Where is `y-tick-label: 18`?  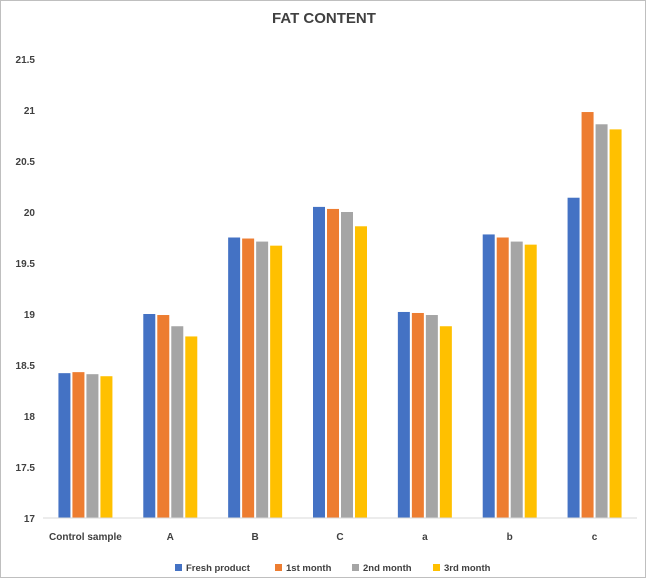 y-tick-label: 18 is located at coordinates (30, 417).